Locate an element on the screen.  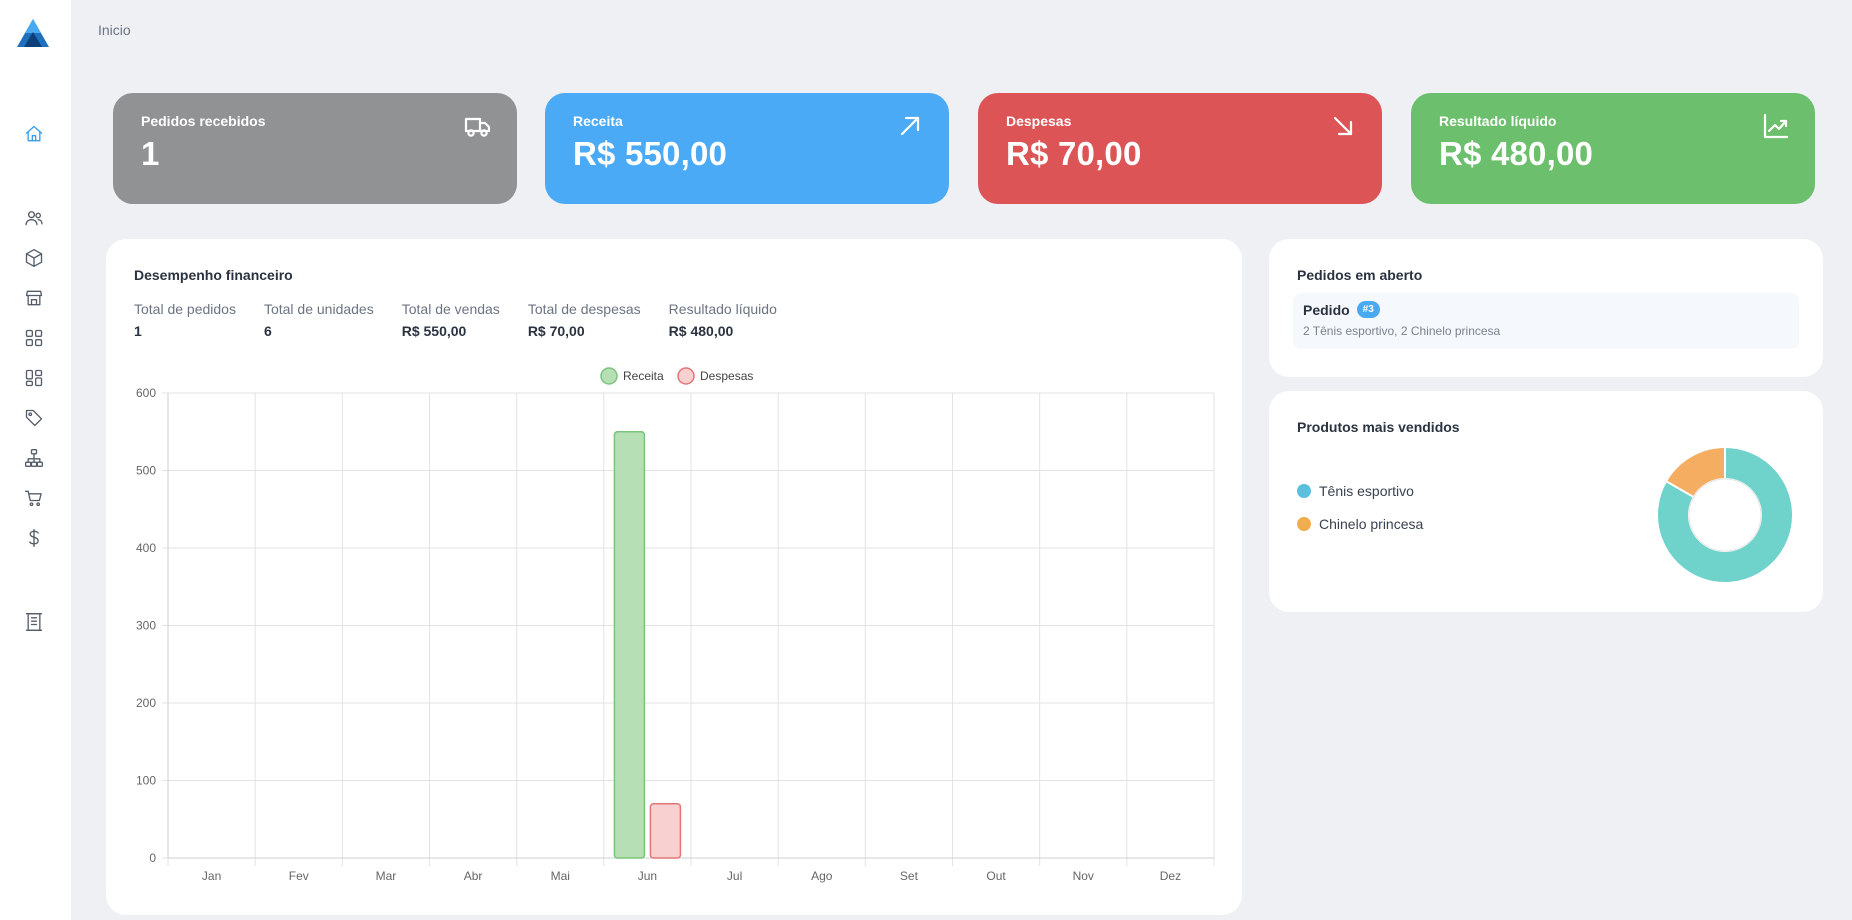
sidebar-item-home is located at coordinates (34, 134).